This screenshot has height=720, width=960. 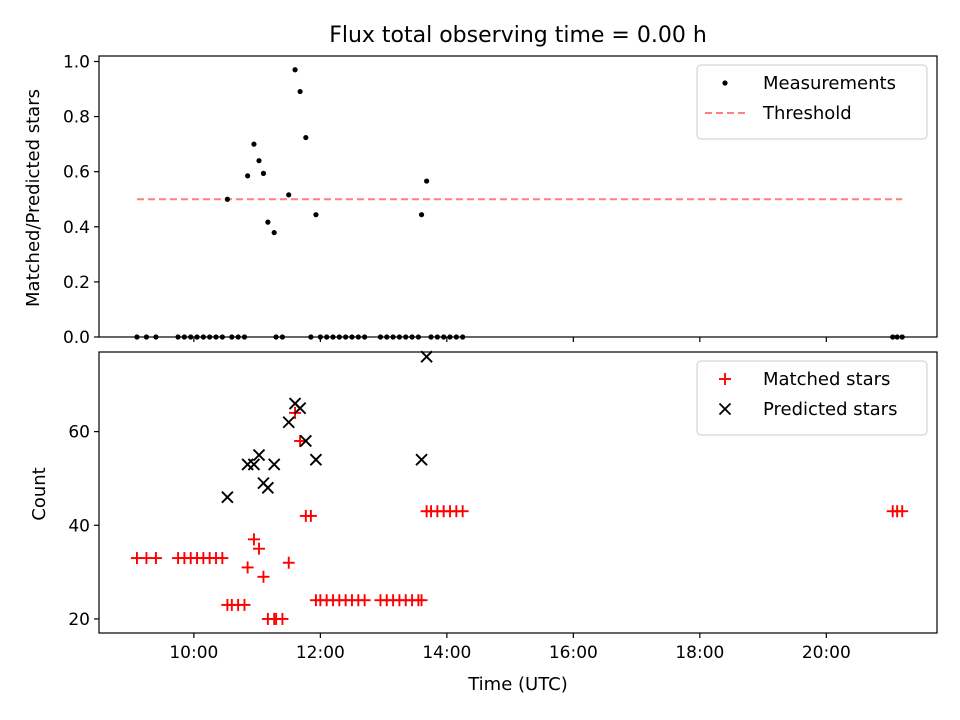 What do you see at coordinates (76, 173) in the screenshot?
I see `ratio-ytick-label-3: 0.6` at bounding box center [76, 173].